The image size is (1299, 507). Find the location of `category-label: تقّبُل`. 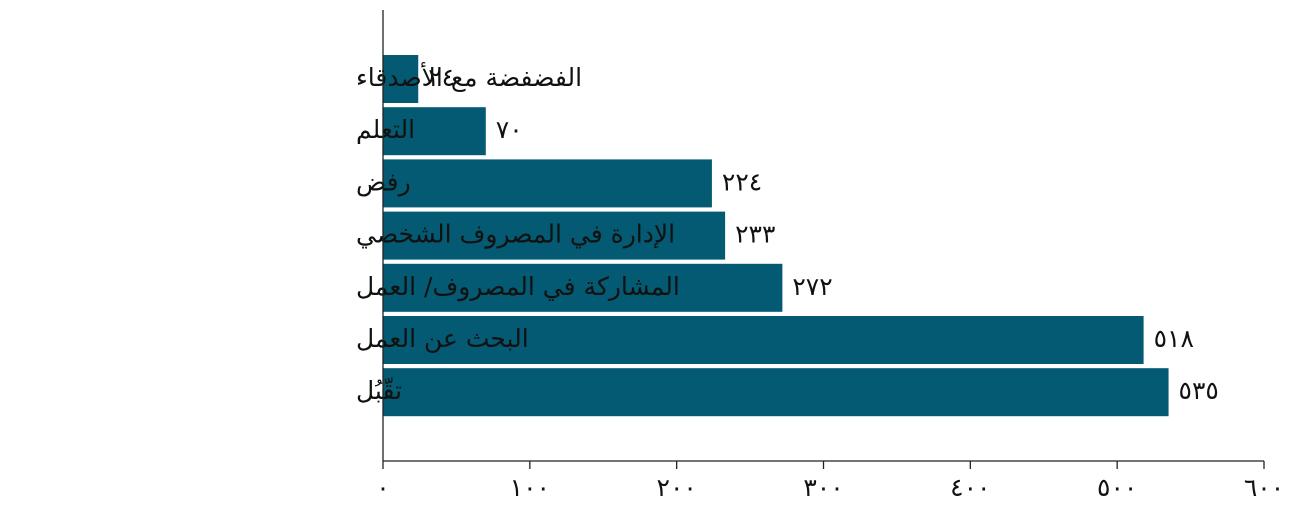

category-label: تقّبُل is located at coordinates (379, 390).